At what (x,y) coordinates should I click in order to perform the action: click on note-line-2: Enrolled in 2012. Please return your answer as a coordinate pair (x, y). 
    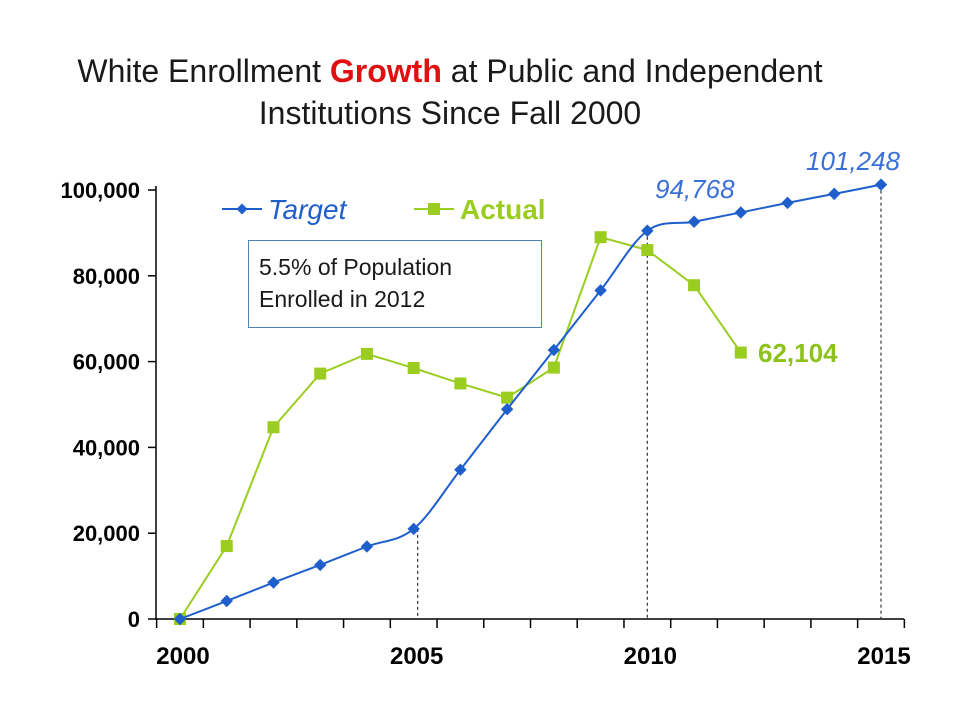
    Looking at the image, I should click on (342, 299).